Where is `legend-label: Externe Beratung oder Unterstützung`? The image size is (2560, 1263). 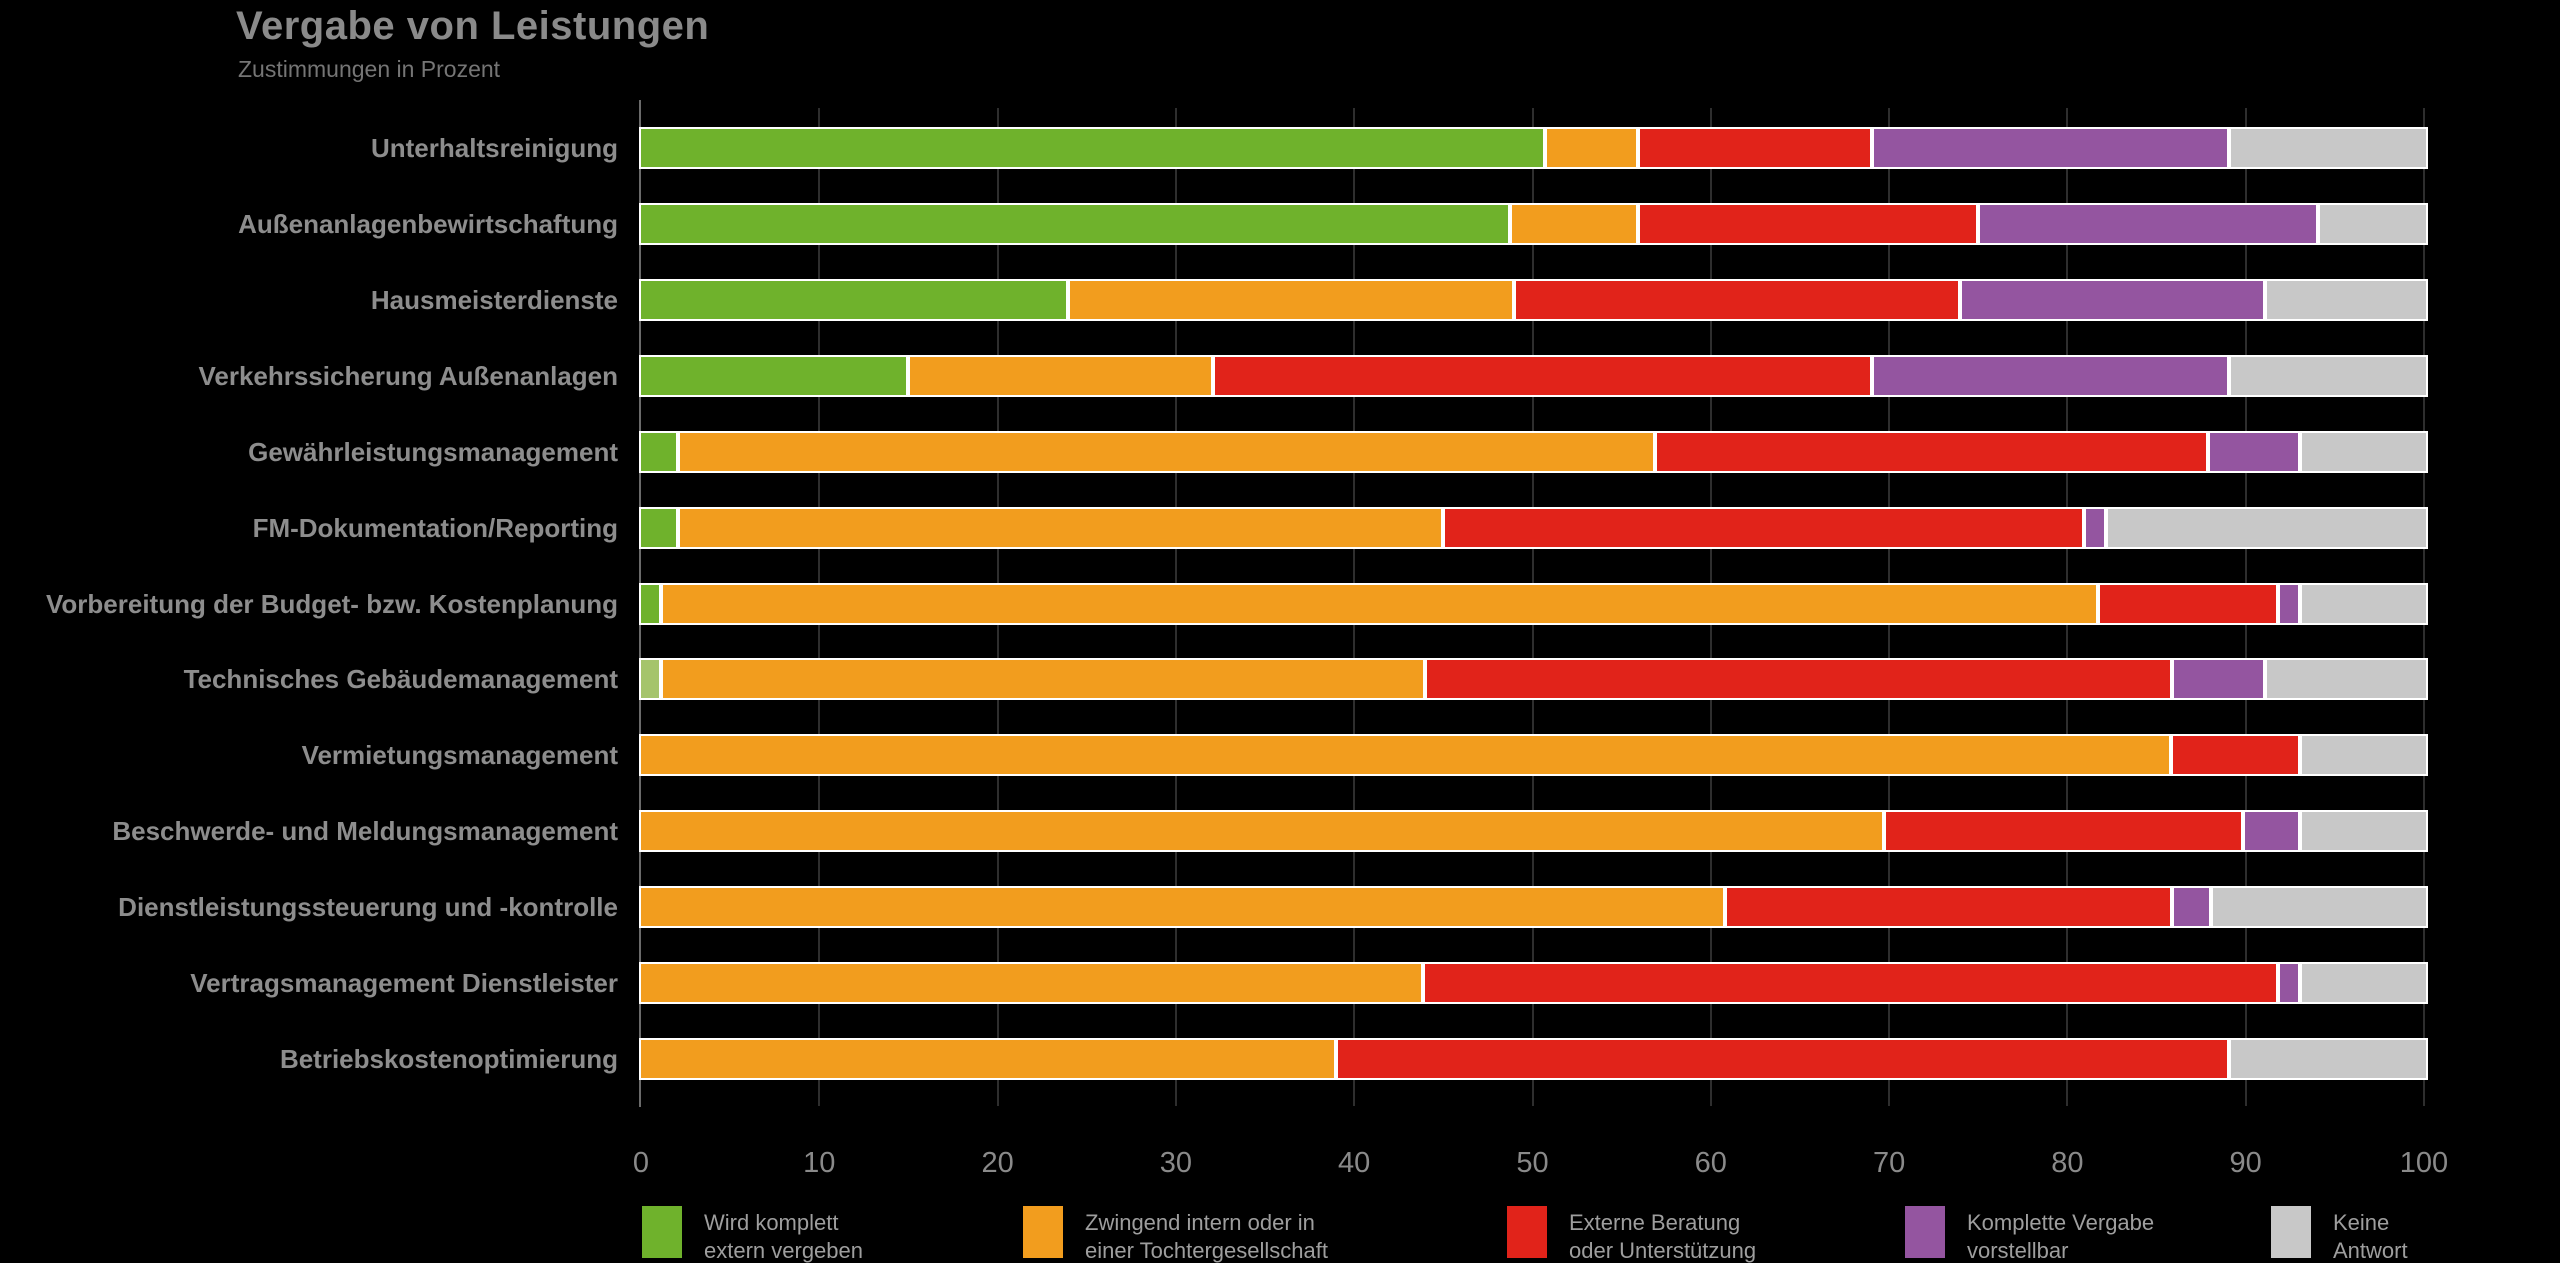
legend-label: Externe Beratung oder Unterstützung is located at coordinates (1662, 1236).